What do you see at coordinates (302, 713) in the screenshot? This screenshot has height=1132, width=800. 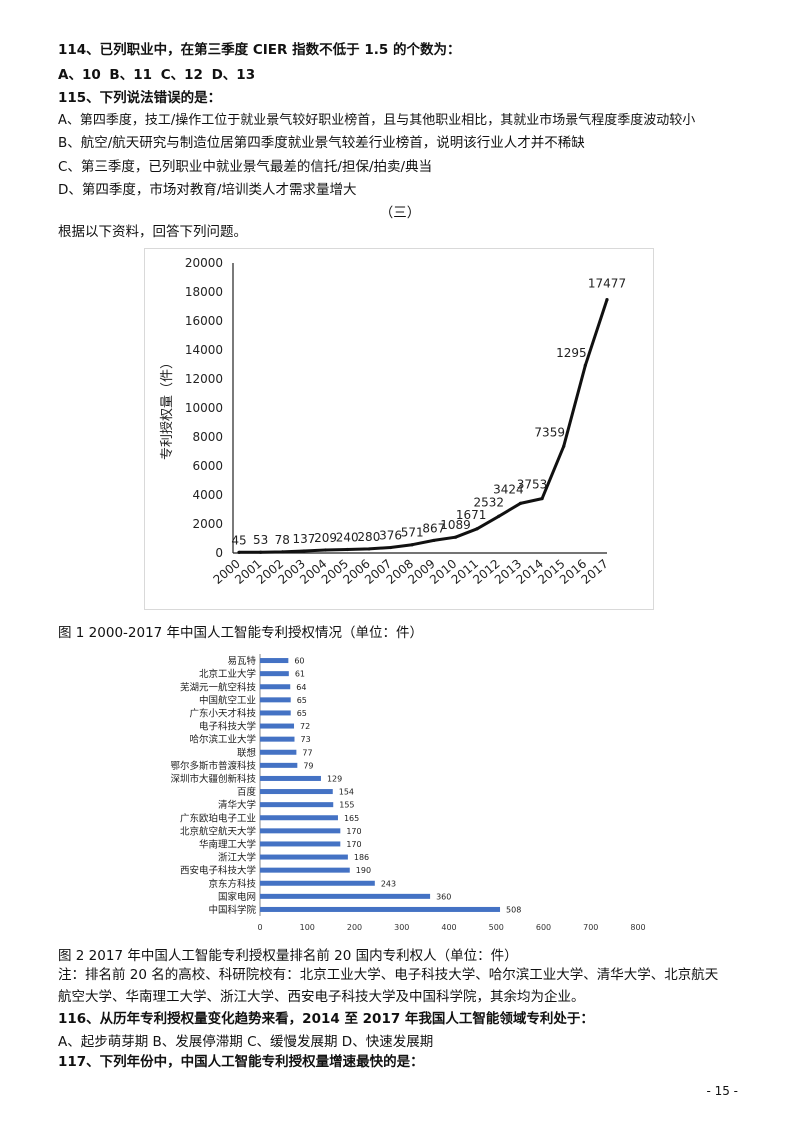 I see `bar-value-label: 65` at bounding box center [302, 713].